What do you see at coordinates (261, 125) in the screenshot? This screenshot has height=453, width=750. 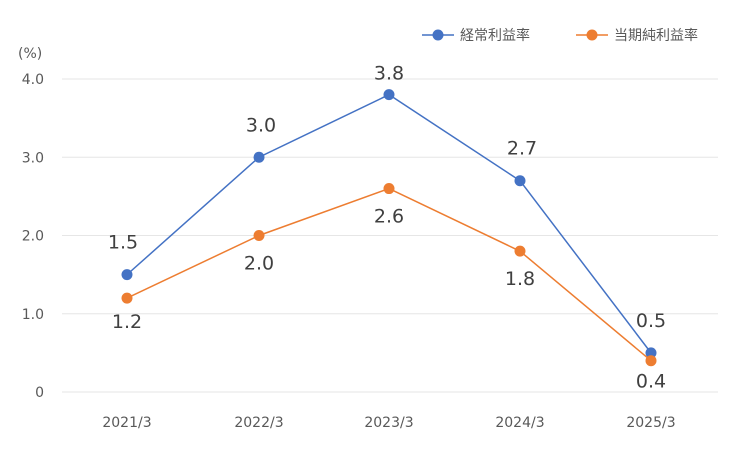 I see `data-label: 3.0` at bounding box center [261, 125].